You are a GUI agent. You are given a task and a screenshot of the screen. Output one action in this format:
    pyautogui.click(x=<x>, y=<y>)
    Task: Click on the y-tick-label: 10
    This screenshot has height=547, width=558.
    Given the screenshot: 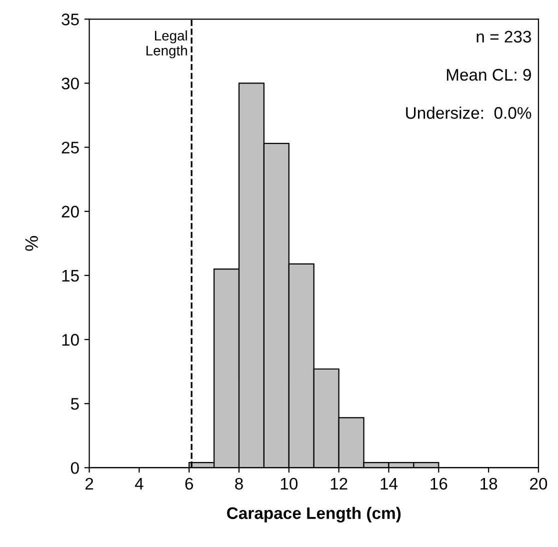 What is the action you would take?
    pyautogui.click(x=70, y=340)
    